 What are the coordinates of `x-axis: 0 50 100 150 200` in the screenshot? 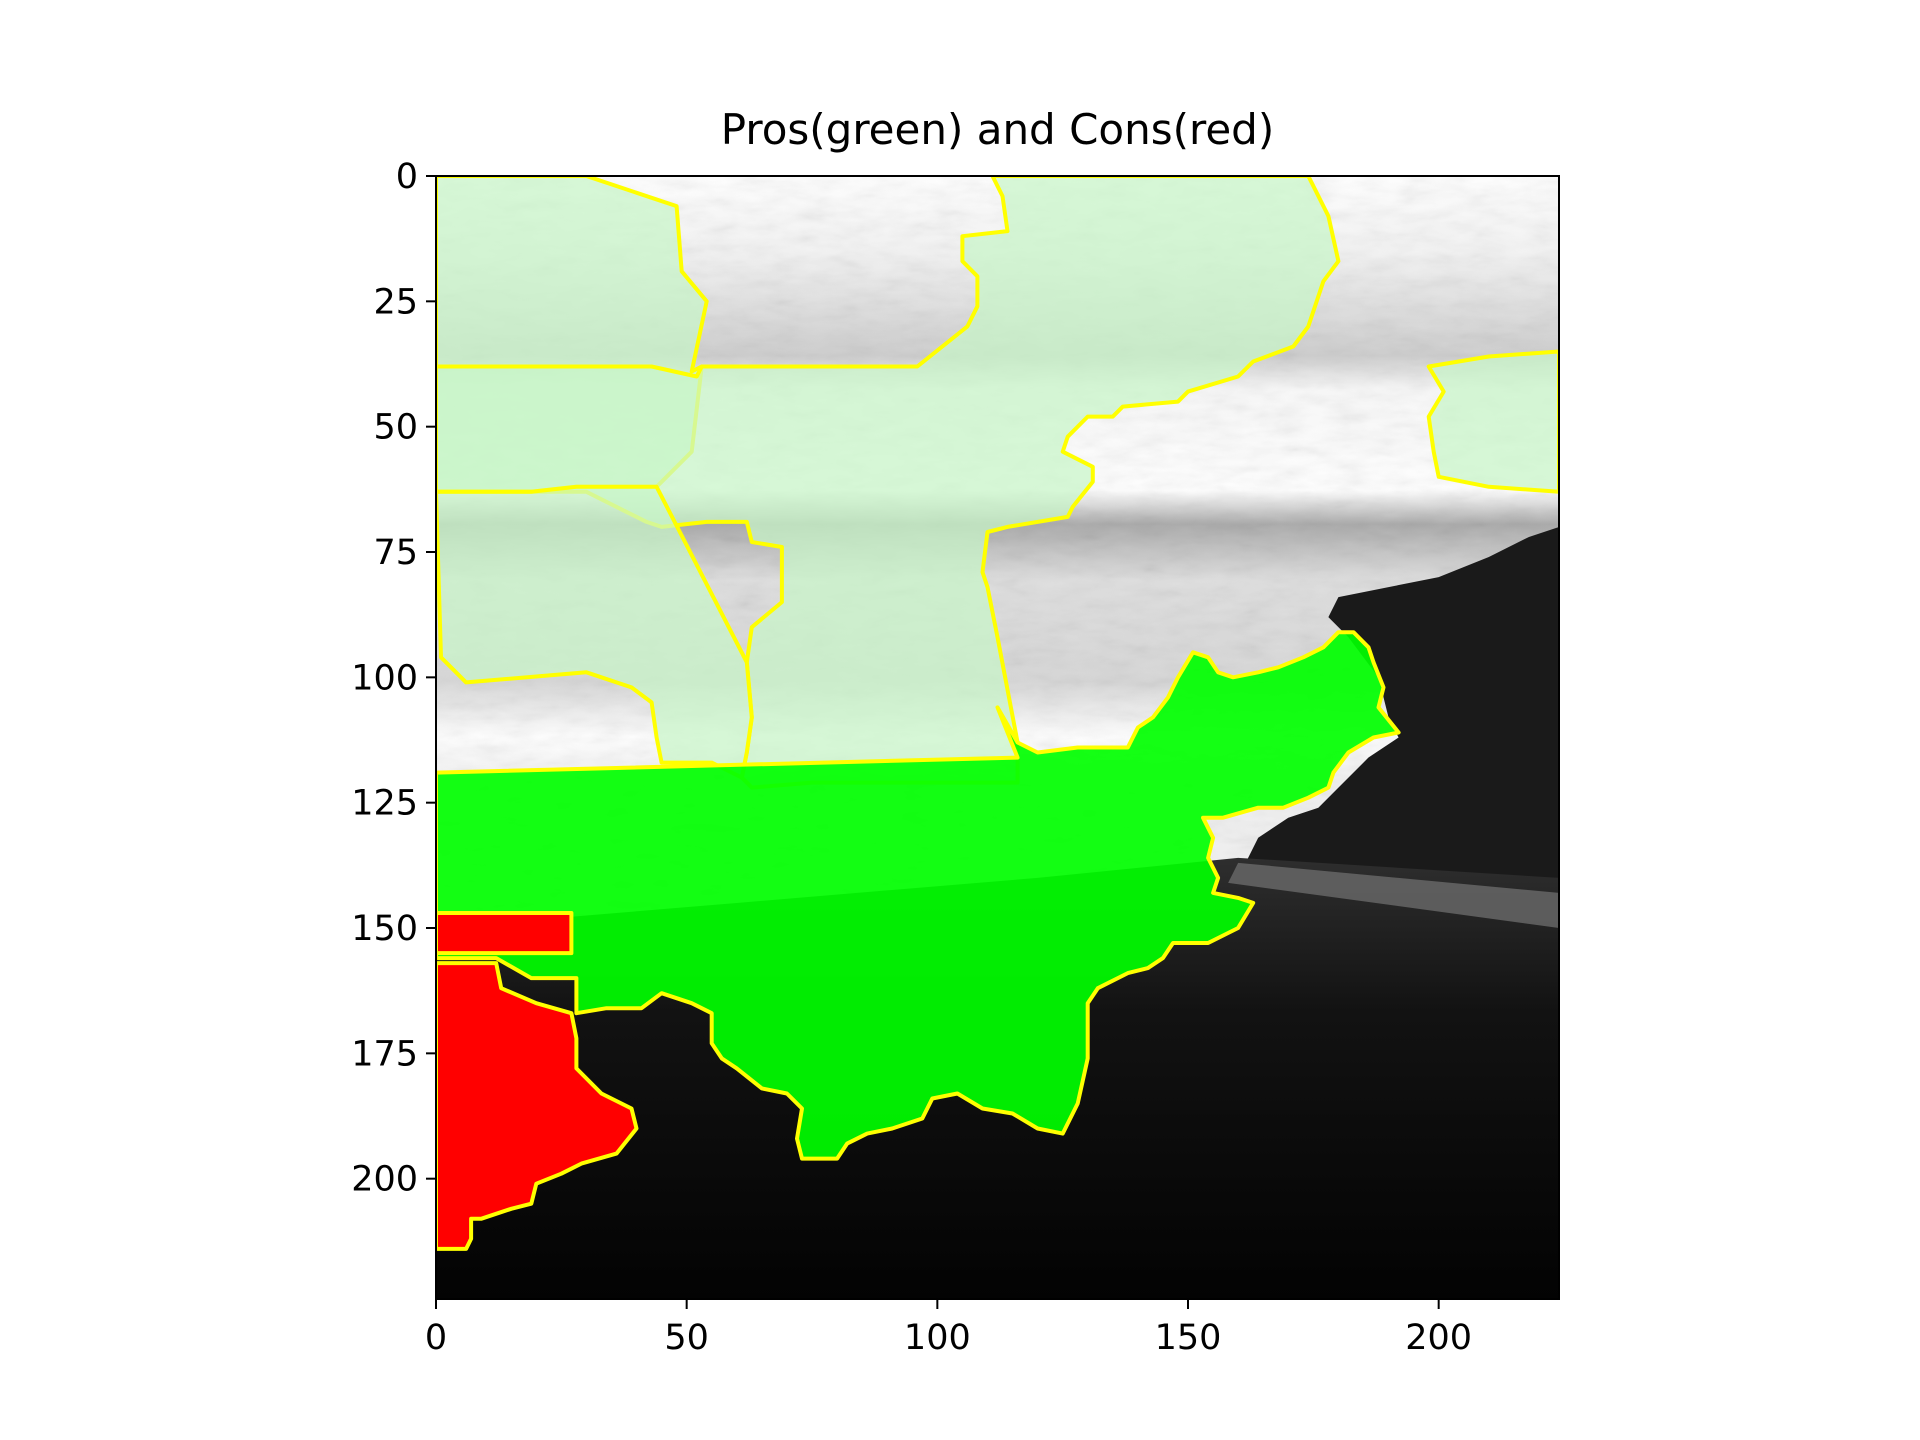 It's located at (948, 1328).